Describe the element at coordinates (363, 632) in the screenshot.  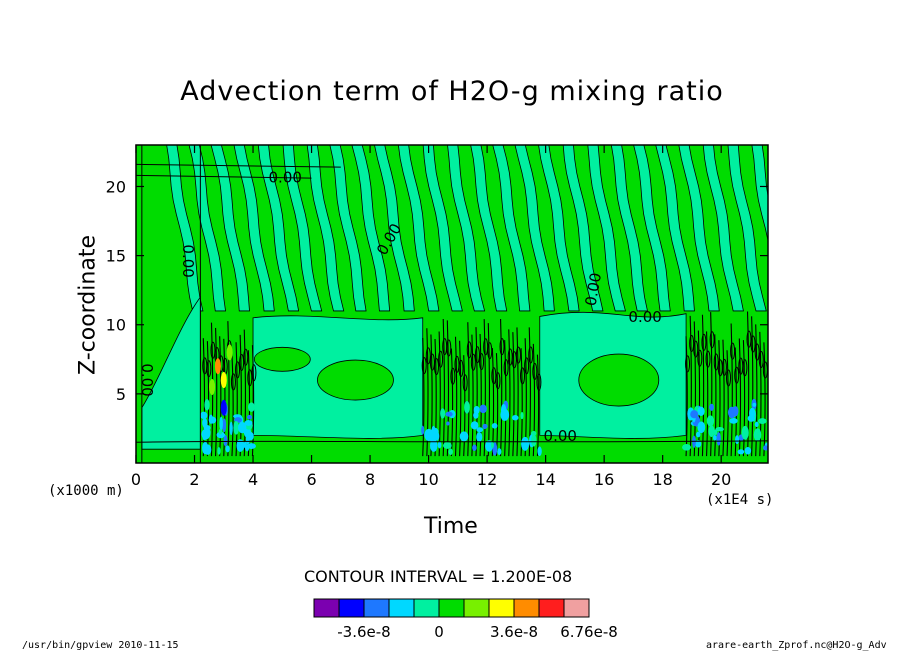
I see `colorbar-label: -3.6e-8` at that location.